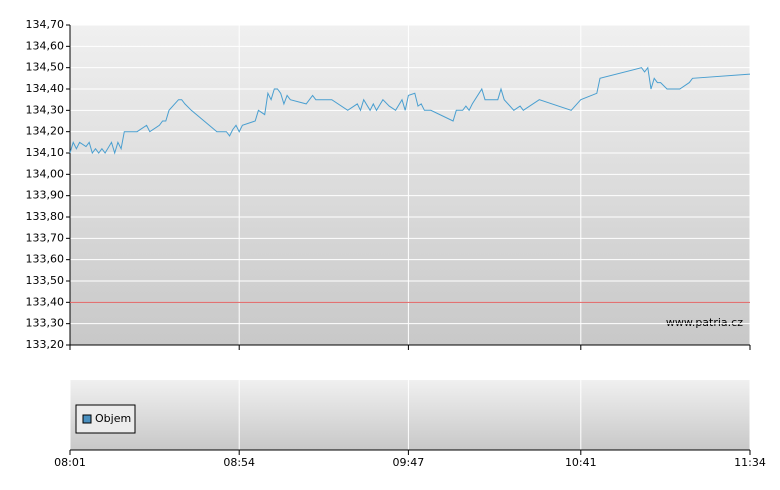 This screenshot has width=780, height=490. I want to click on legend-swatch, so click(87, 419).